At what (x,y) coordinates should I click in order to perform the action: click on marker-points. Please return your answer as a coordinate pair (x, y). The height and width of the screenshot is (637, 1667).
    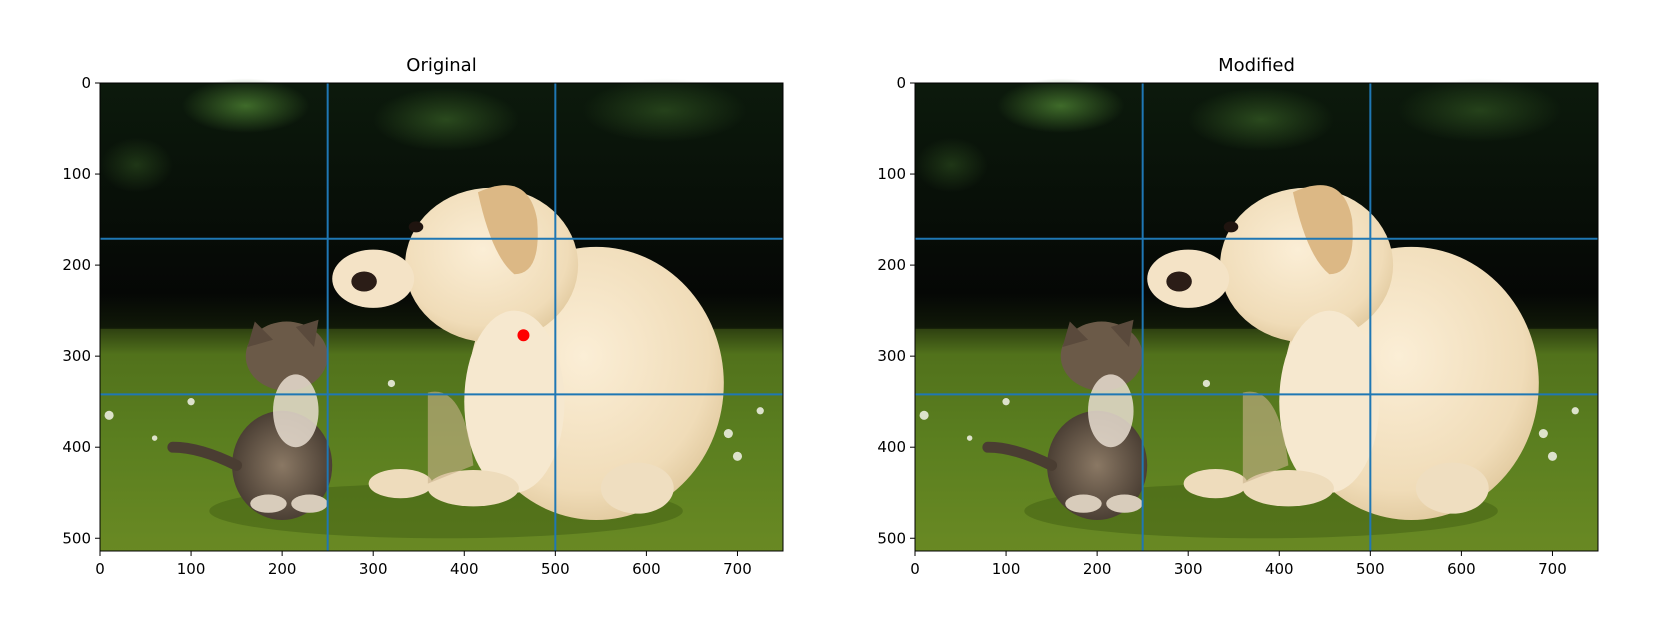
    Looking at the image, I should click on (523, 335).